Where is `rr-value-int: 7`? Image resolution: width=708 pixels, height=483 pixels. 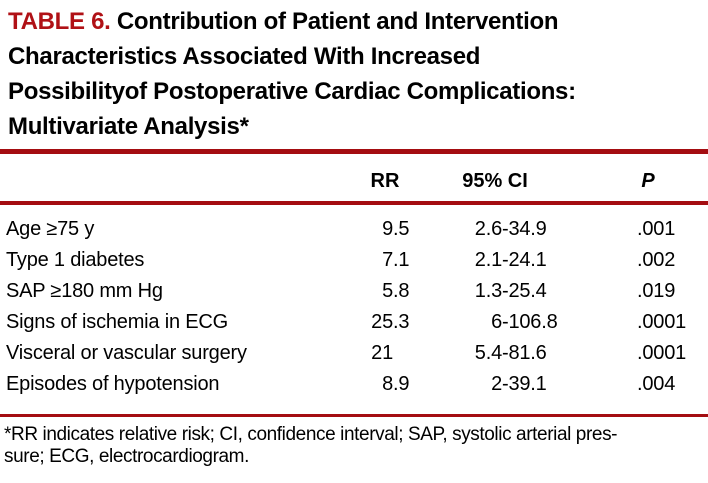
rr-value-int: 7 is located at coordinates (387, 260).